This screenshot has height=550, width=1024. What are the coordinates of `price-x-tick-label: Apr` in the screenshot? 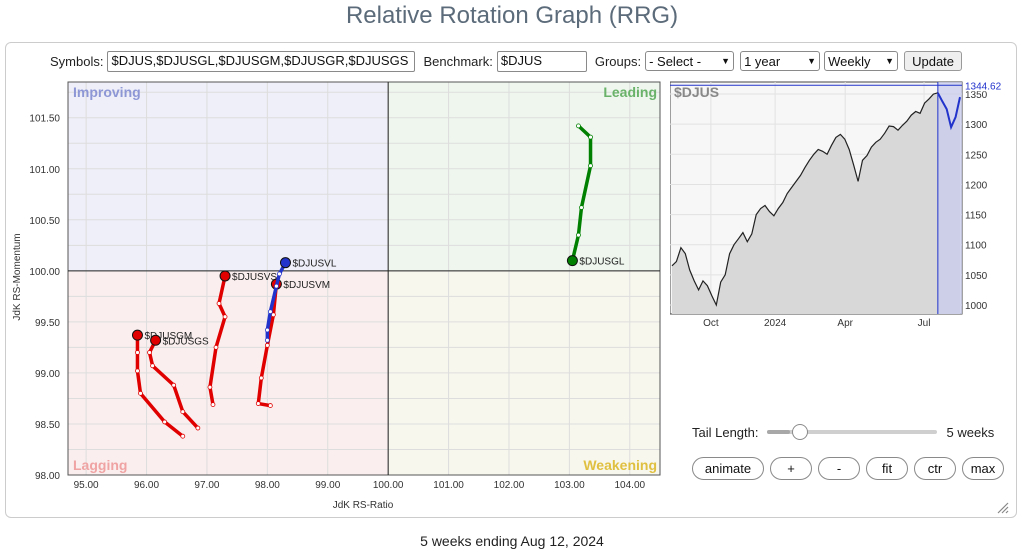 It's located at (845, 323).